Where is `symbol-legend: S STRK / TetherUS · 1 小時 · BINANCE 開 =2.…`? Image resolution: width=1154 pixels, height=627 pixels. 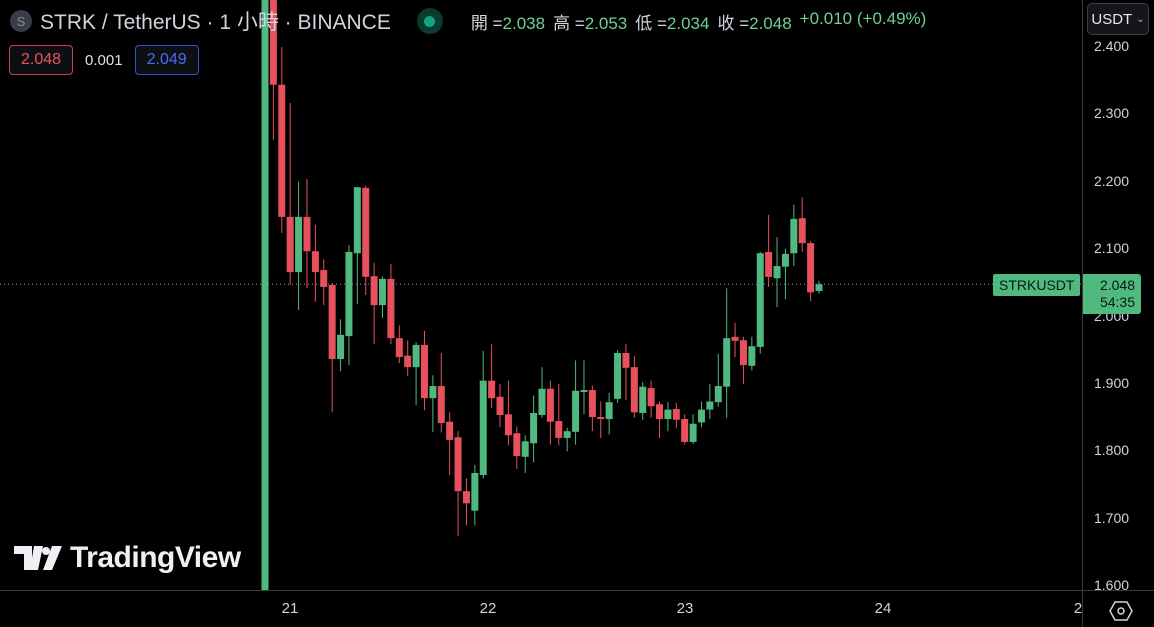
symbol-legend: S STRK / TetherUS · 1 小時 · BINANCE 開 =2.… is located at coordinates (468, 21).